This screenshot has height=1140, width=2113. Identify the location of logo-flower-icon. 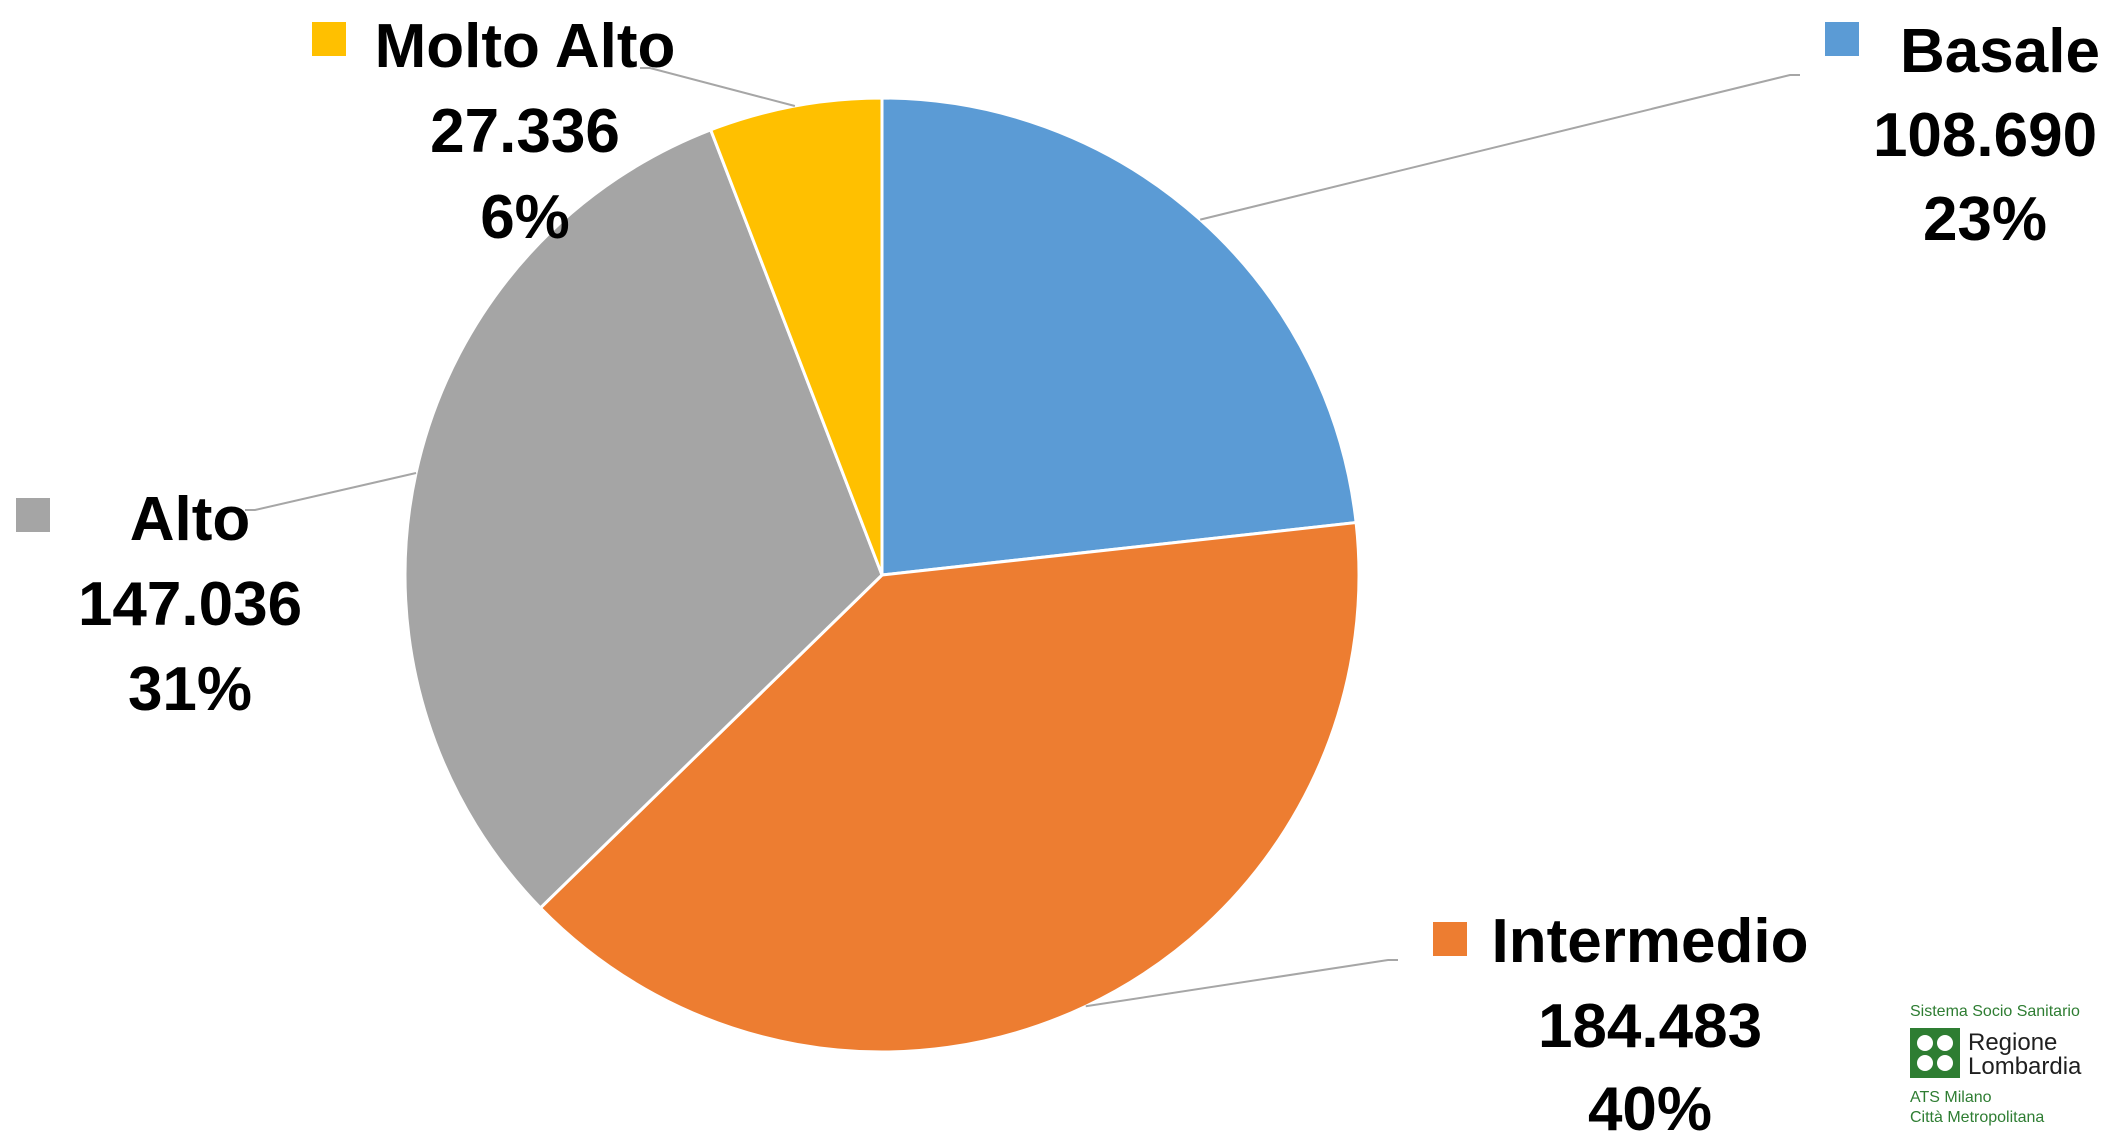
(1935, 1053).